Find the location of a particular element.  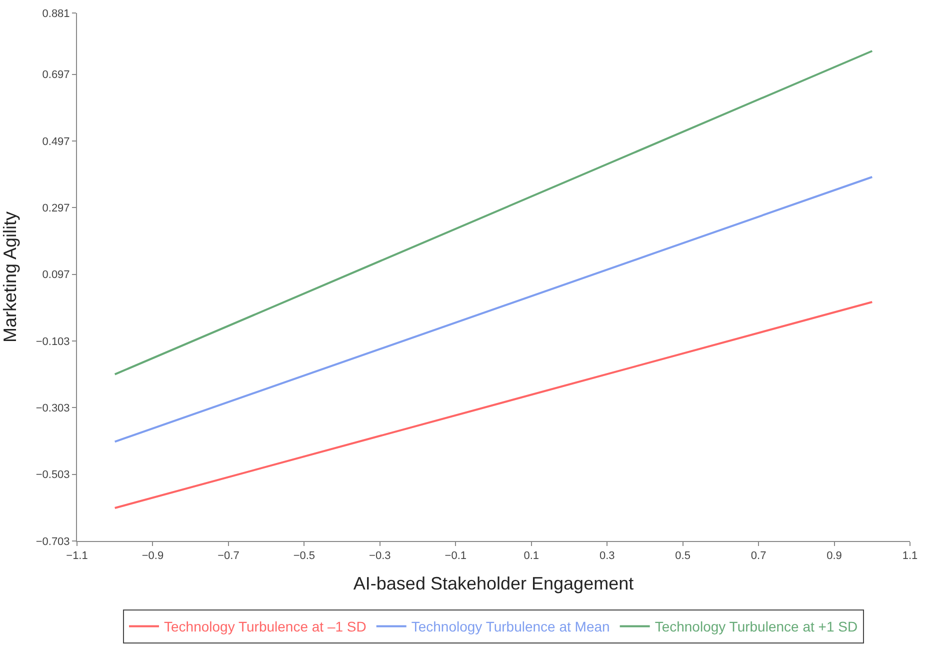

y-tick-label: −0.703 is located at coordinates (53, 542).